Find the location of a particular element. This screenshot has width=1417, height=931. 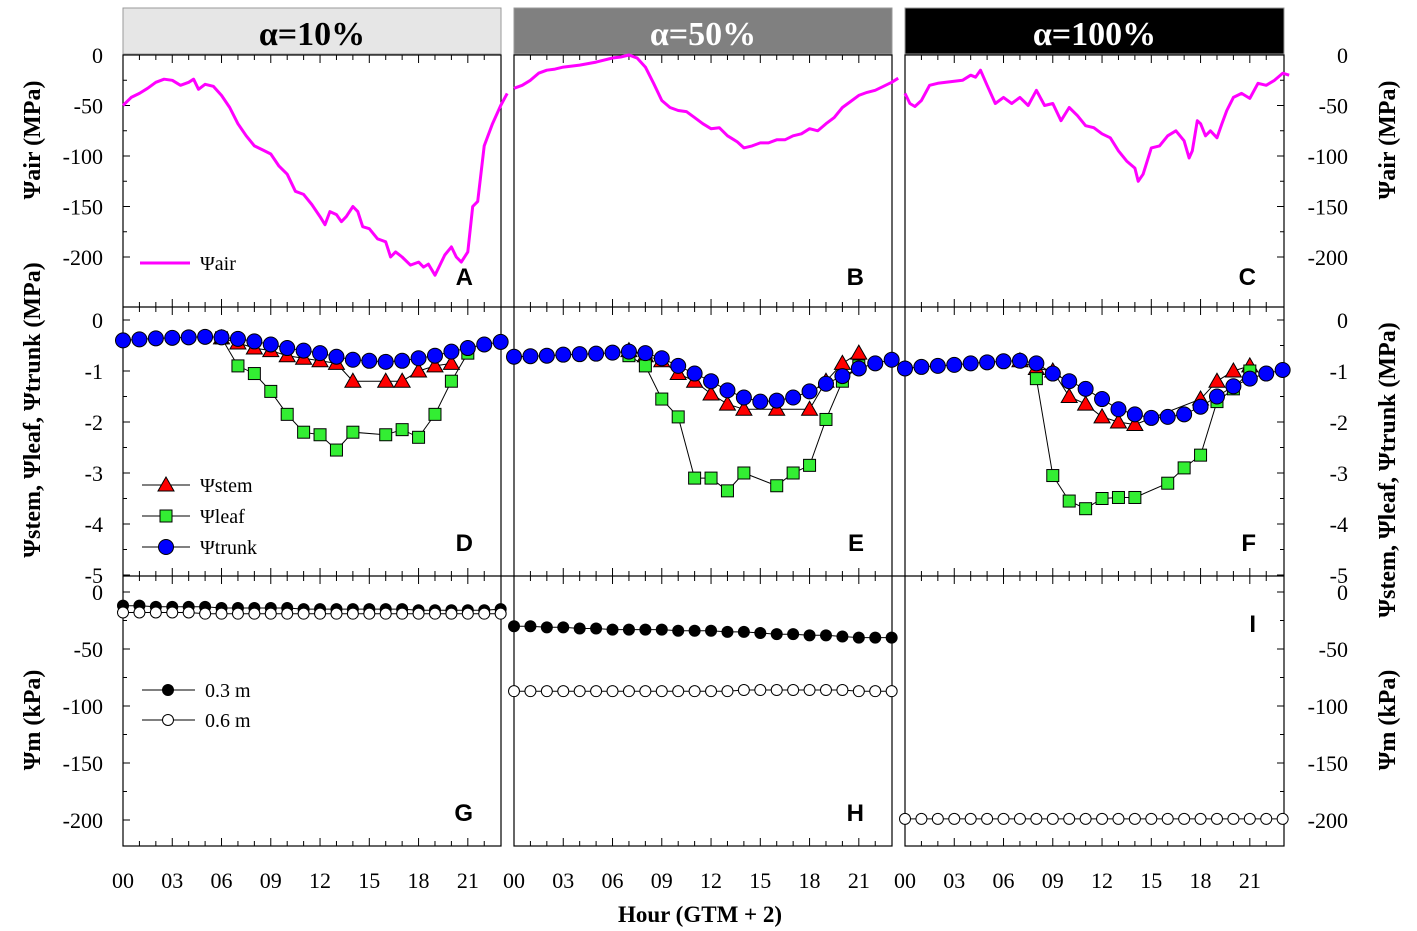

psi-air-line-A is located at coordinates (315, 177).